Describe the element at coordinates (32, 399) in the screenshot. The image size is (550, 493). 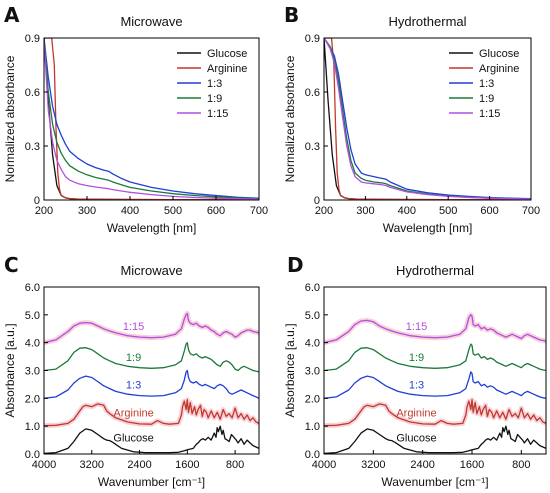
I see `y-tick-label: 2.0` at that location.